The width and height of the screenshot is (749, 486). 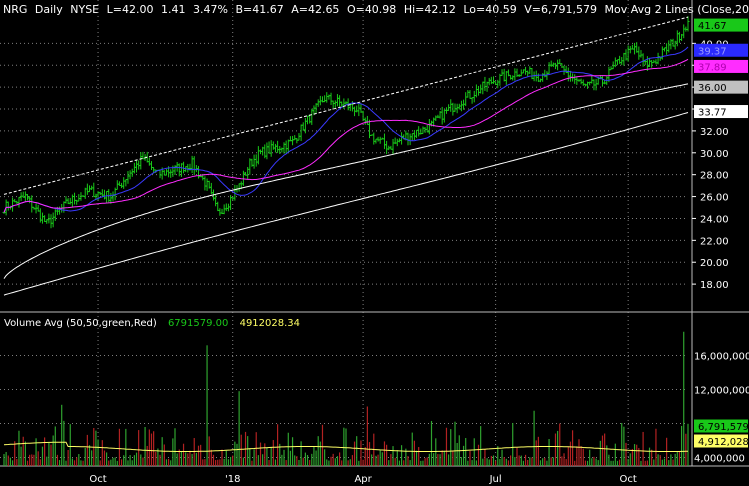 What do you see at coordinates (712, 67) in the screenshot?
I see `price-badge-label: 37.89` at bounding box center [712, 67].